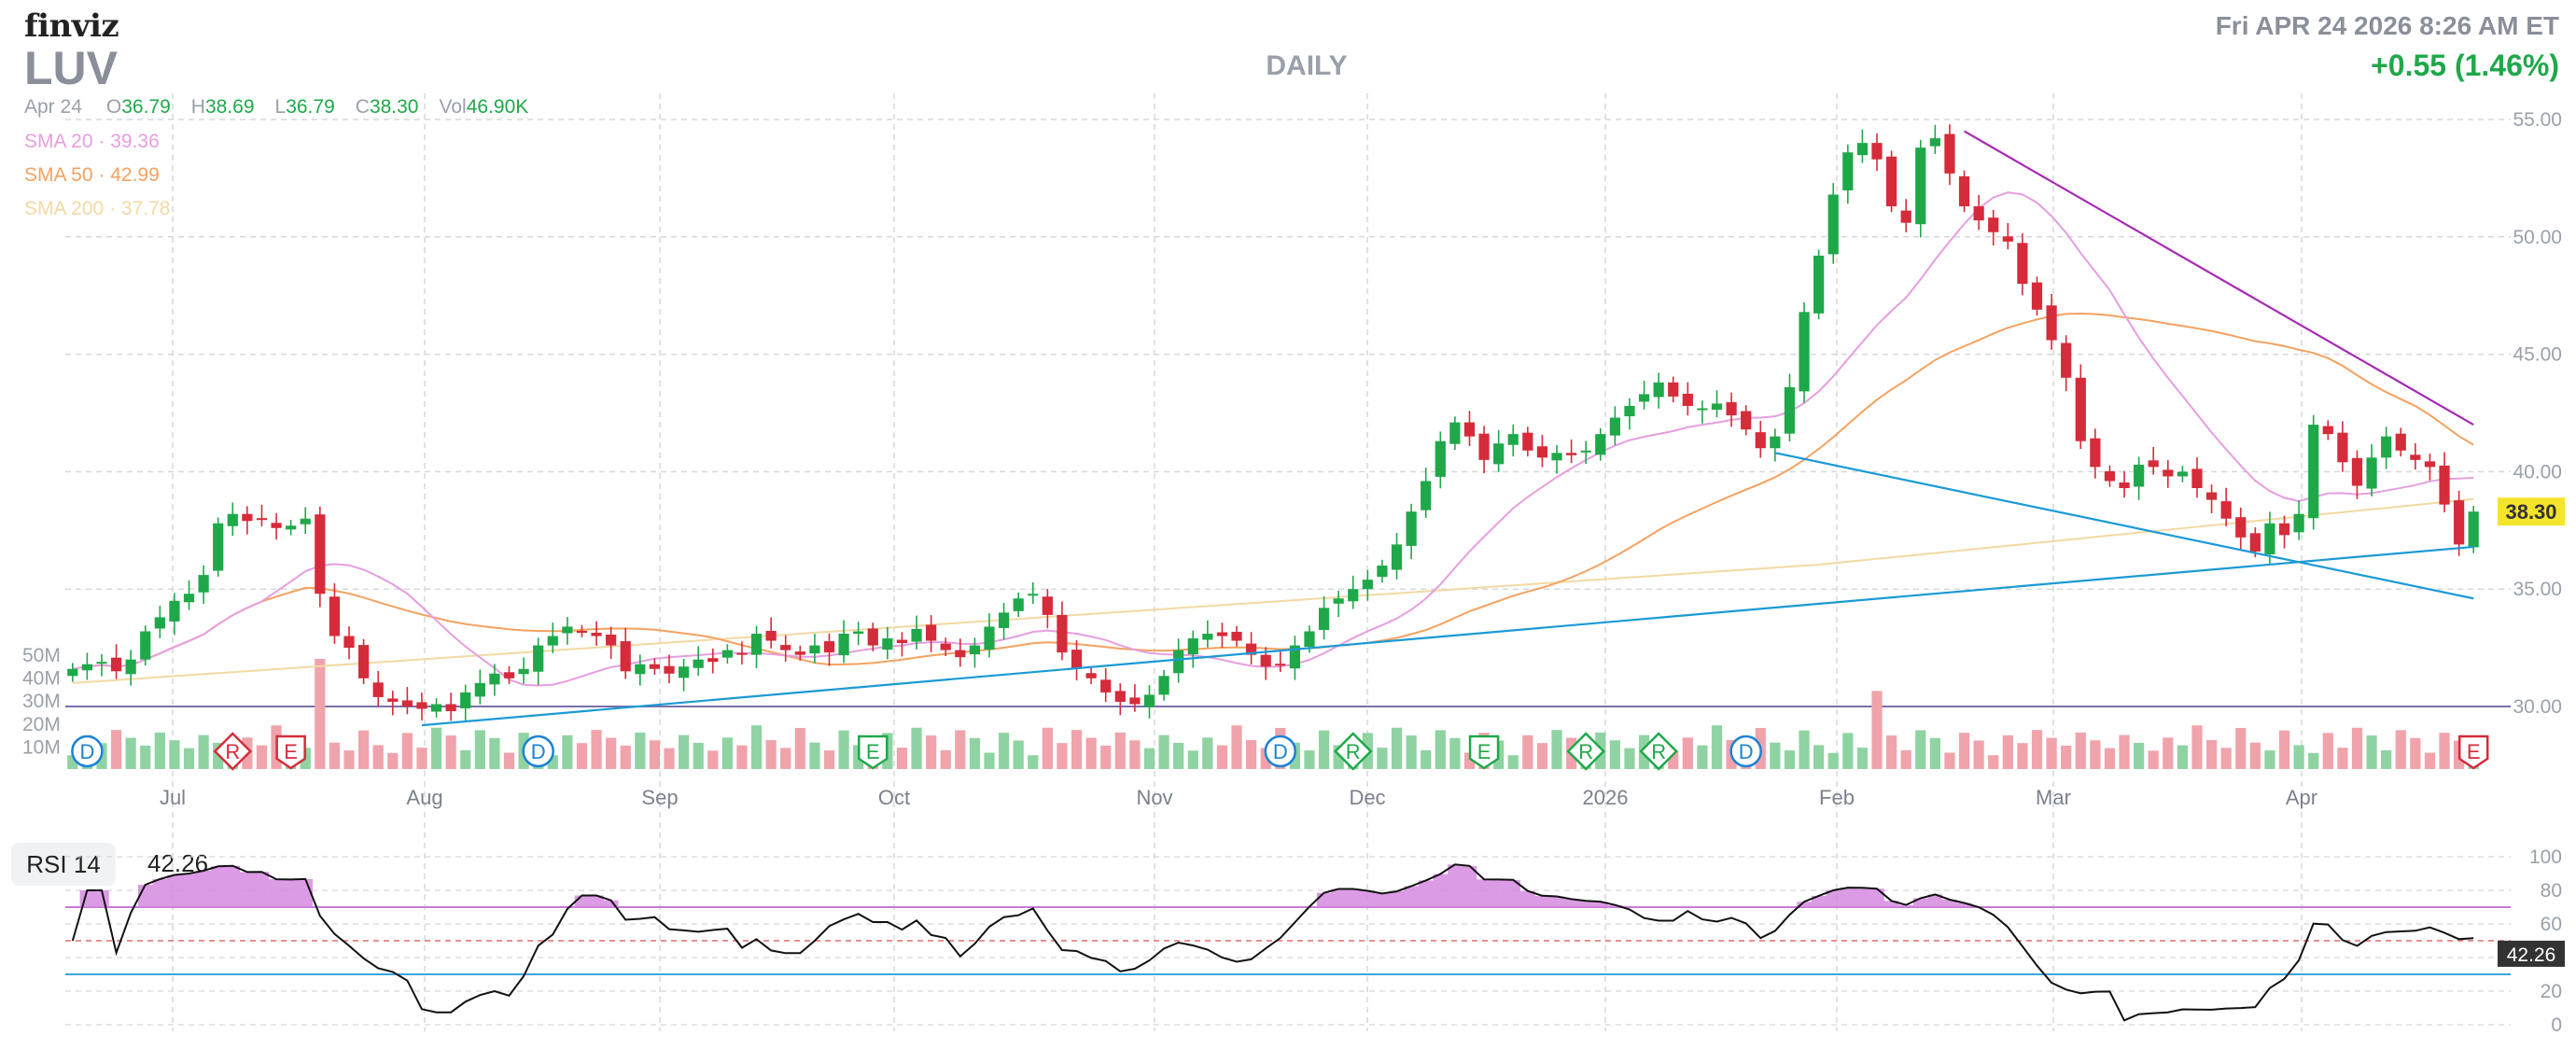 Image resolution: width=2576 pixels, height=1049 pixels. I want to click on finviz-logo: finviz, so click(71, 26).